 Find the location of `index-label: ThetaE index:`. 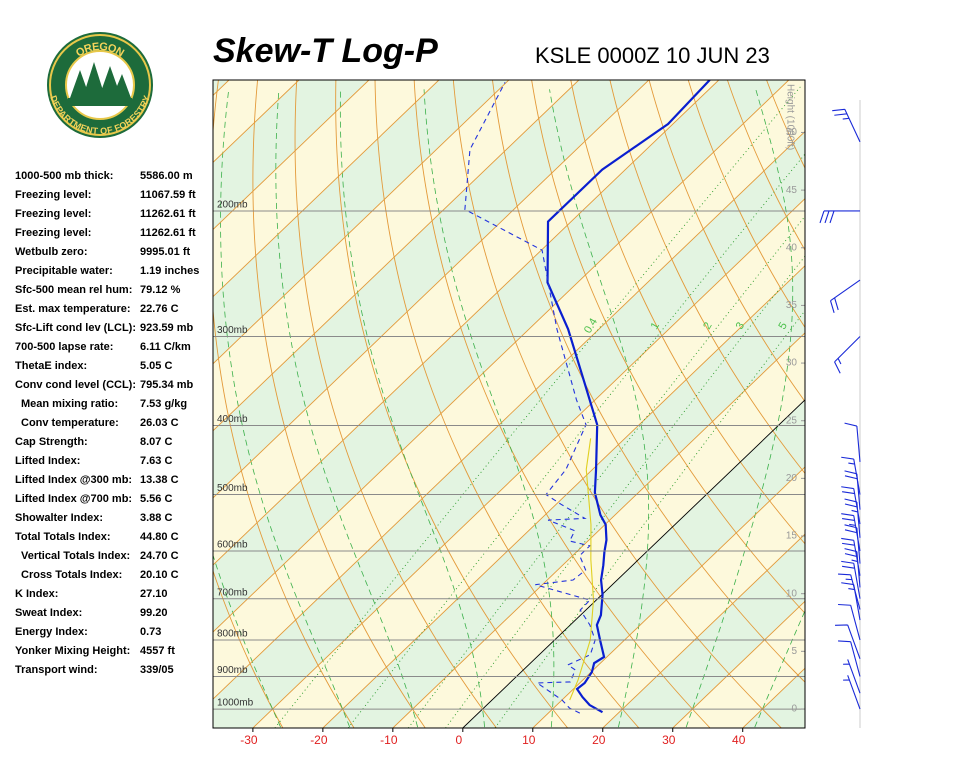

index-label: ThetaE index: is located at coordinates (51, 366).